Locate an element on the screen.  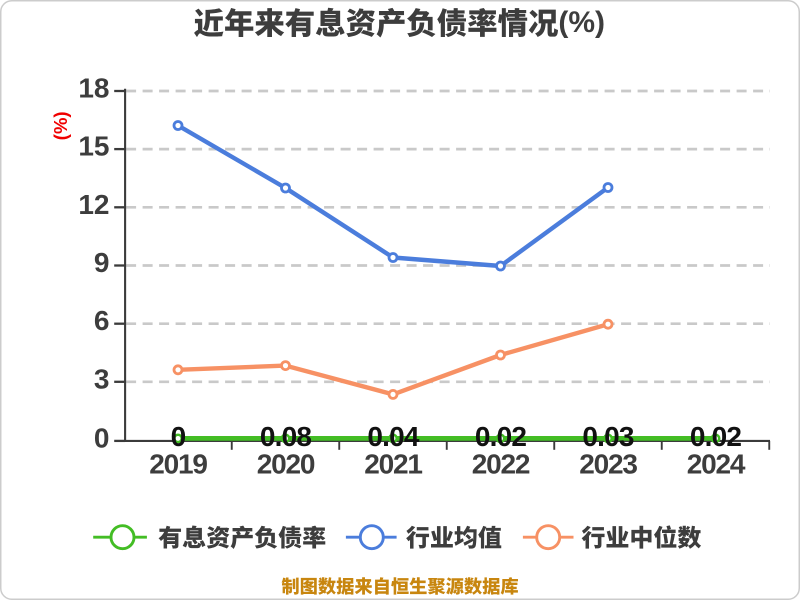
svg-text: 15 is located at coordinates (93, 146).